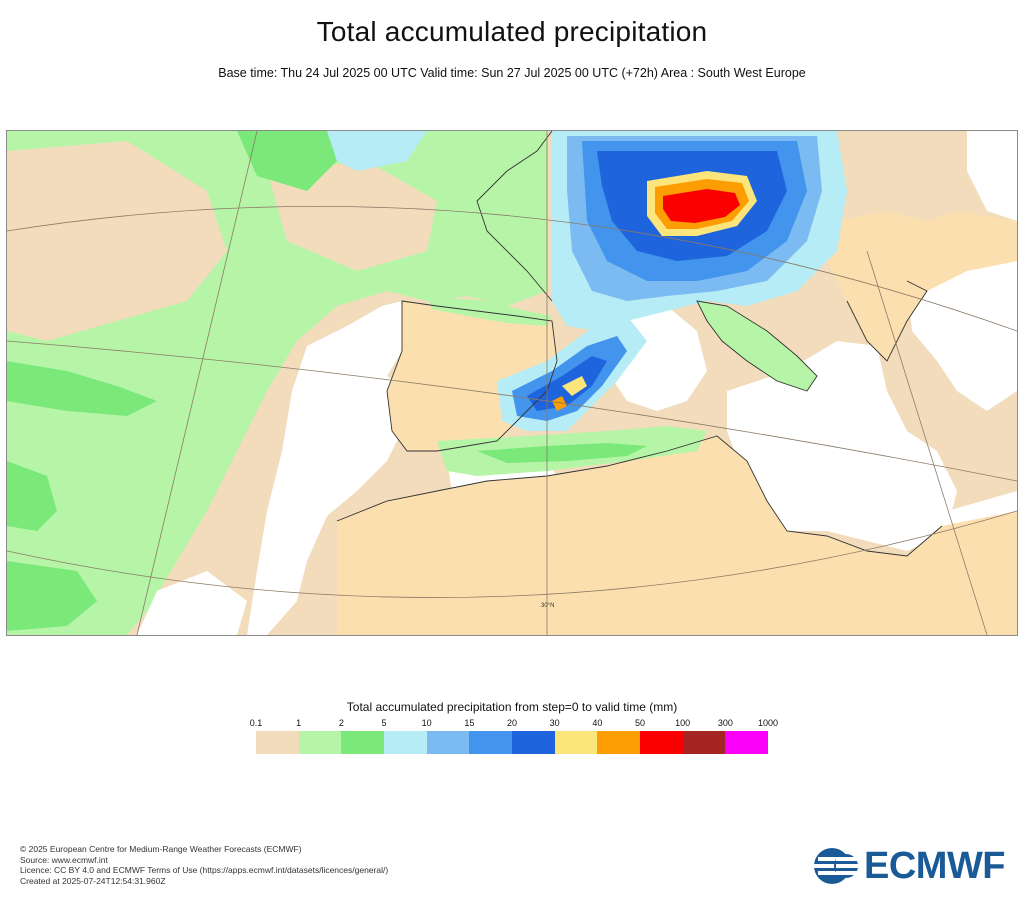 The height and width of the screenshot is (922, 1024). What do you see at coordinates (287, 161) in the screenshot?
I see `atlantic-precip-2-5d` at bounding box center [287, 161].